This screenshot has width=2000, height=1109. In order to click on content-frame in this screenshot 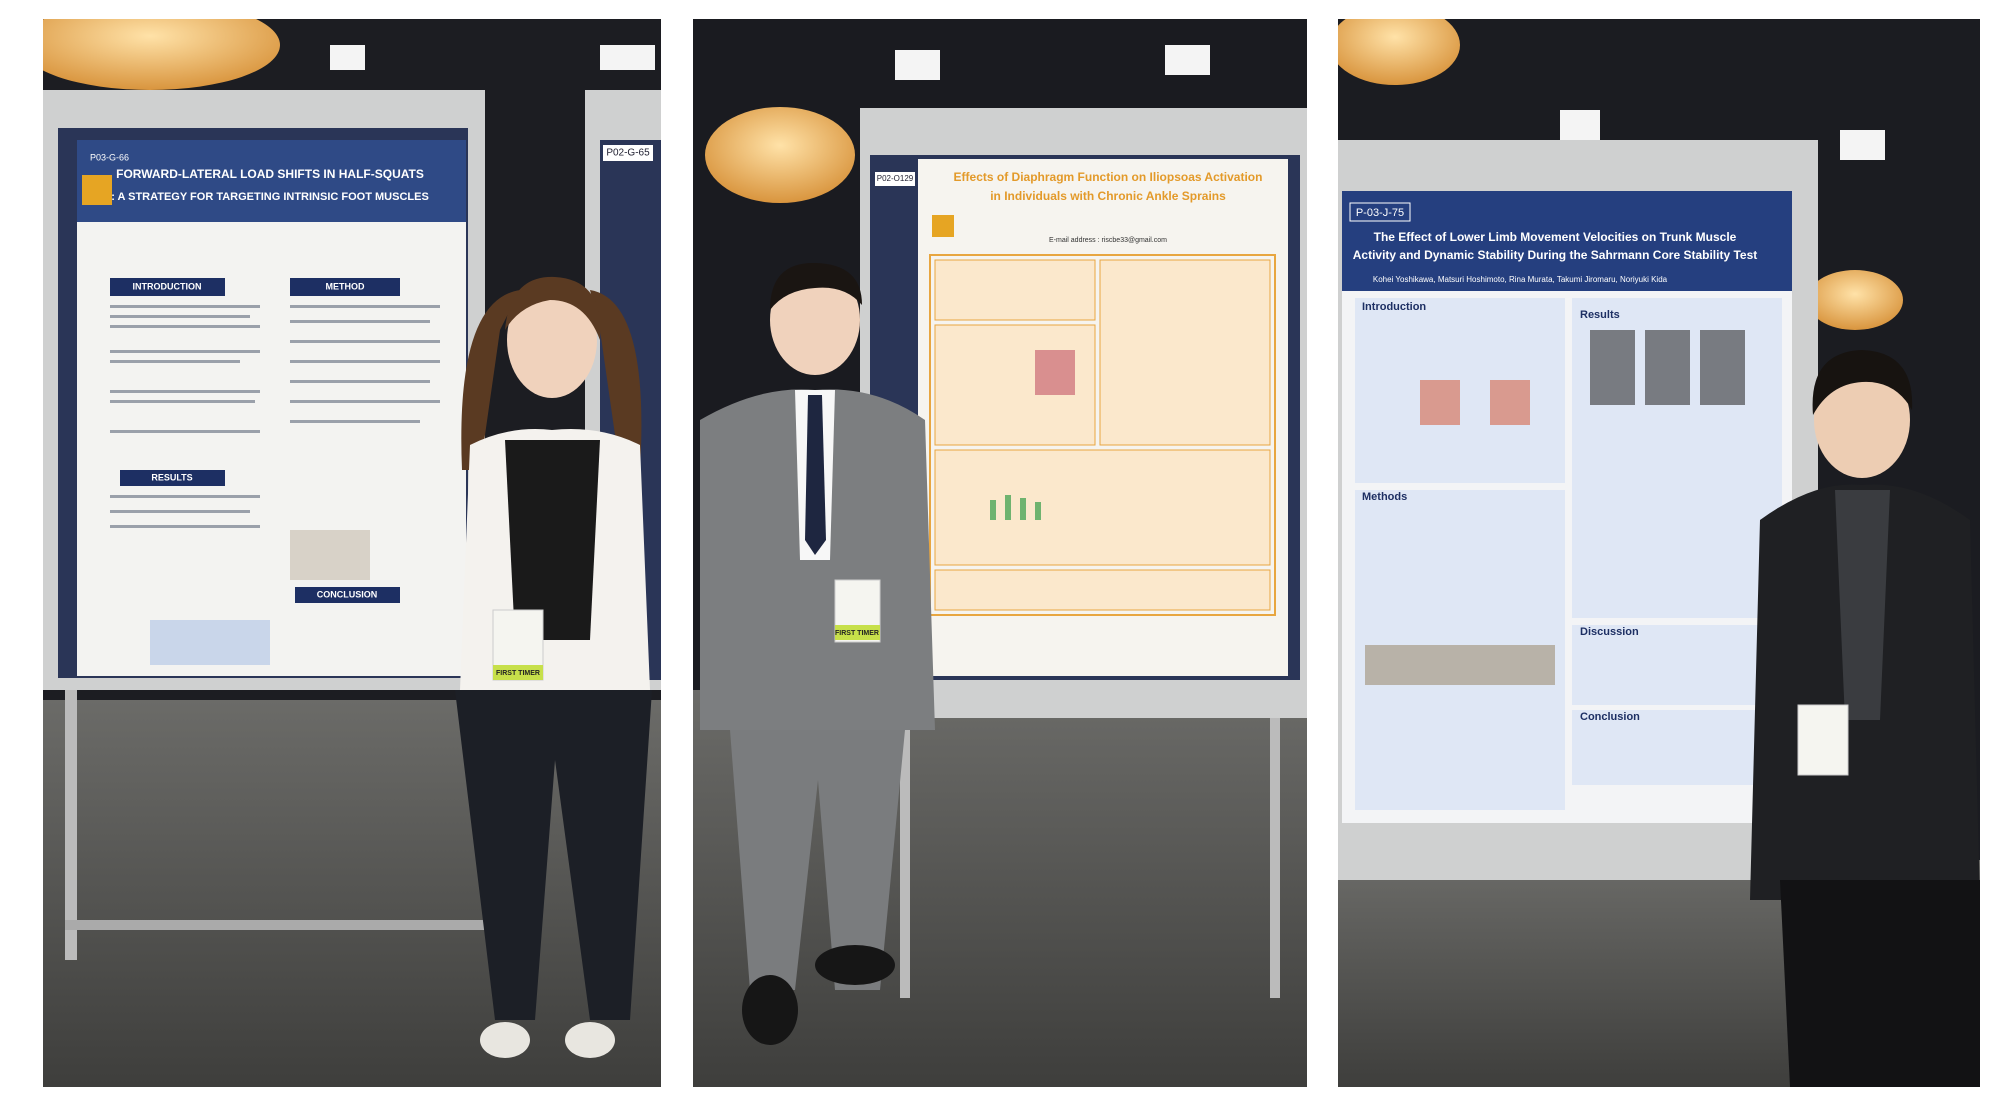, I will do `click(1102, 435)`.